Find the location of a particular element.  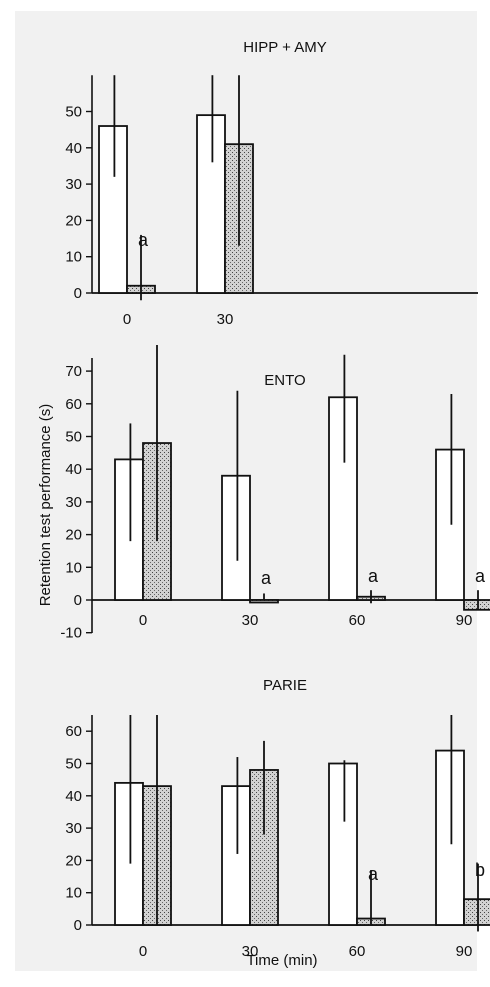

panel-title-ento: ENTO is located at coordinates (284, 380).